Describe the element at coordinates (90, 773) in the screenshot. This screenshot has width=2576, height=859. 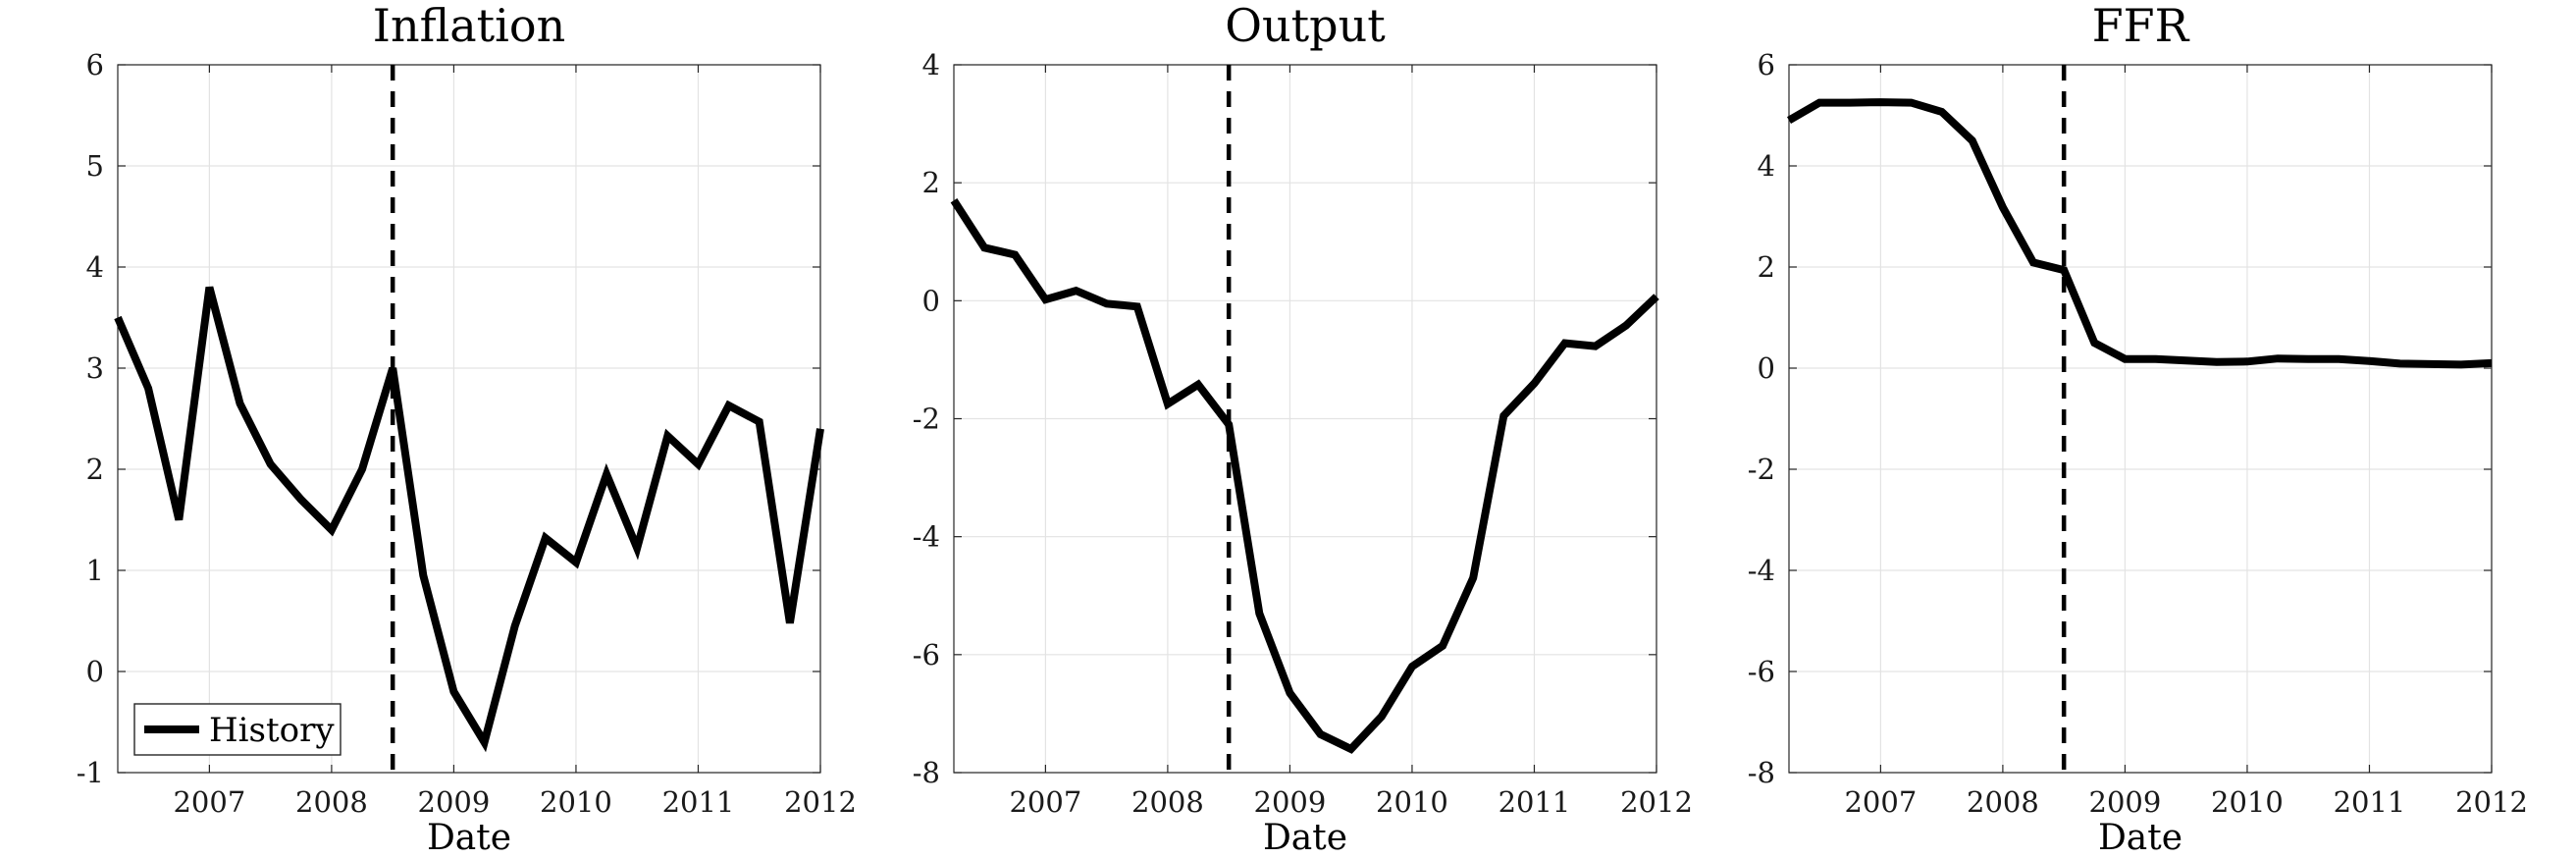
I see `y-tick-label: -1` at that location.